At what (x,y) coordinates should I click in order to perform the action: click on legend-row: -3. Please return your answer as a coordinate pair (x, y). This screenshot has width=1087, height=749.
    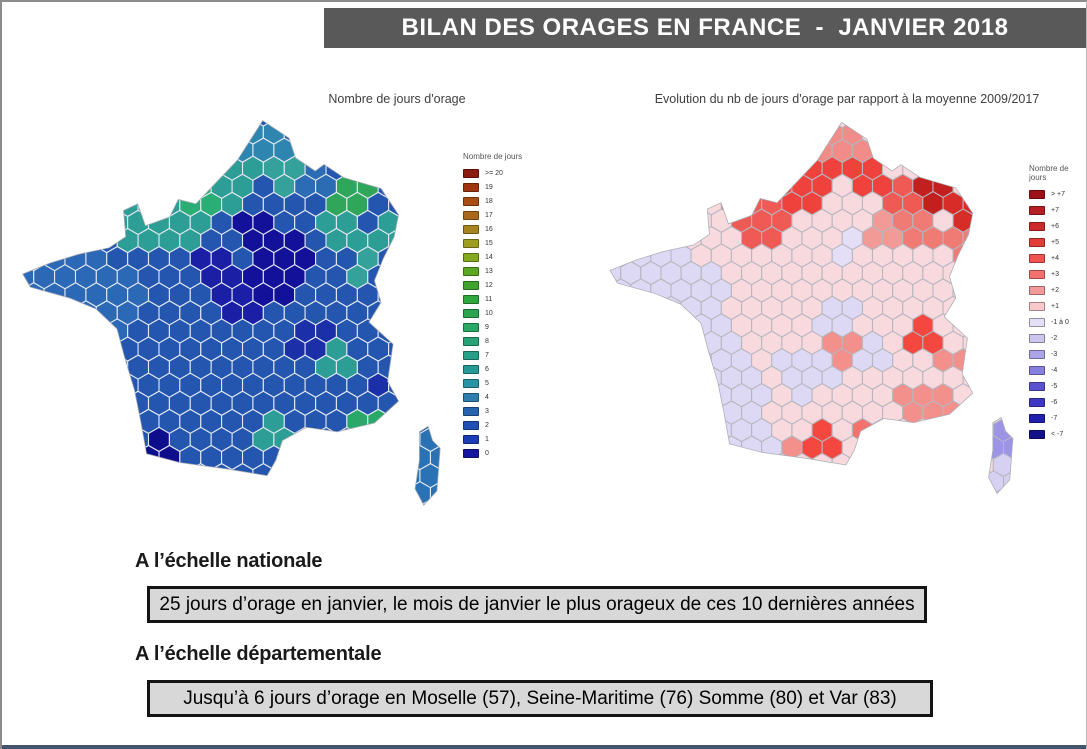
    Looking at the image, I should click on (1057, 354).